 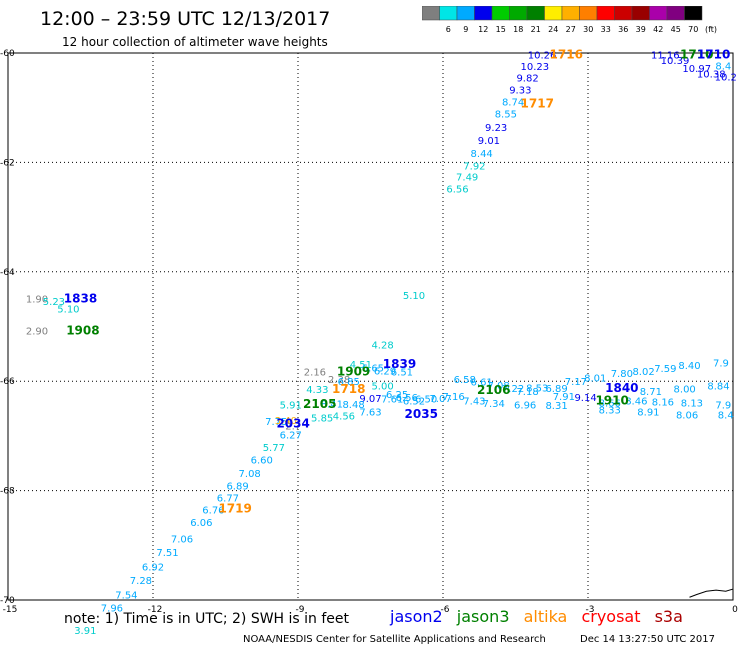 What do you see at coordinates (483, 29) in the screenshot?
I see `colorbar-tick-label: 12` at bounding box center [483, 29].